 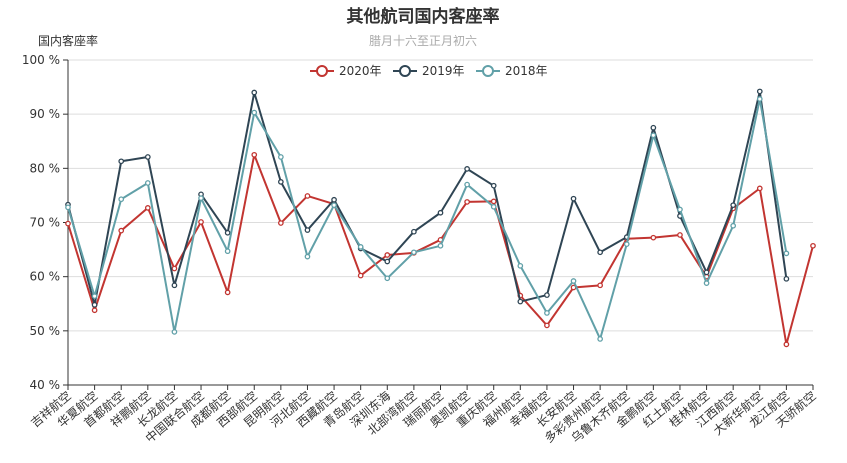 What do you see at coordinates (45, 277) in the screenshot?
I see `y-tick-label: 60 %` at bounding box center [45, 277].